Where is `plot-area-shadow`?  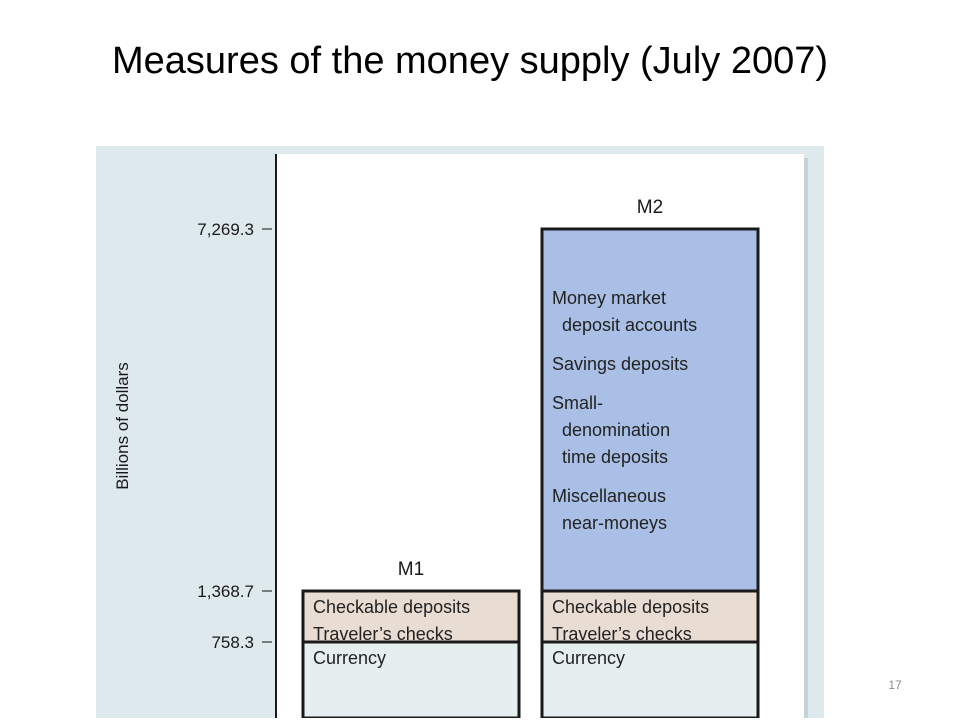
plot-area-shadow is located at coordinates (806, 438).